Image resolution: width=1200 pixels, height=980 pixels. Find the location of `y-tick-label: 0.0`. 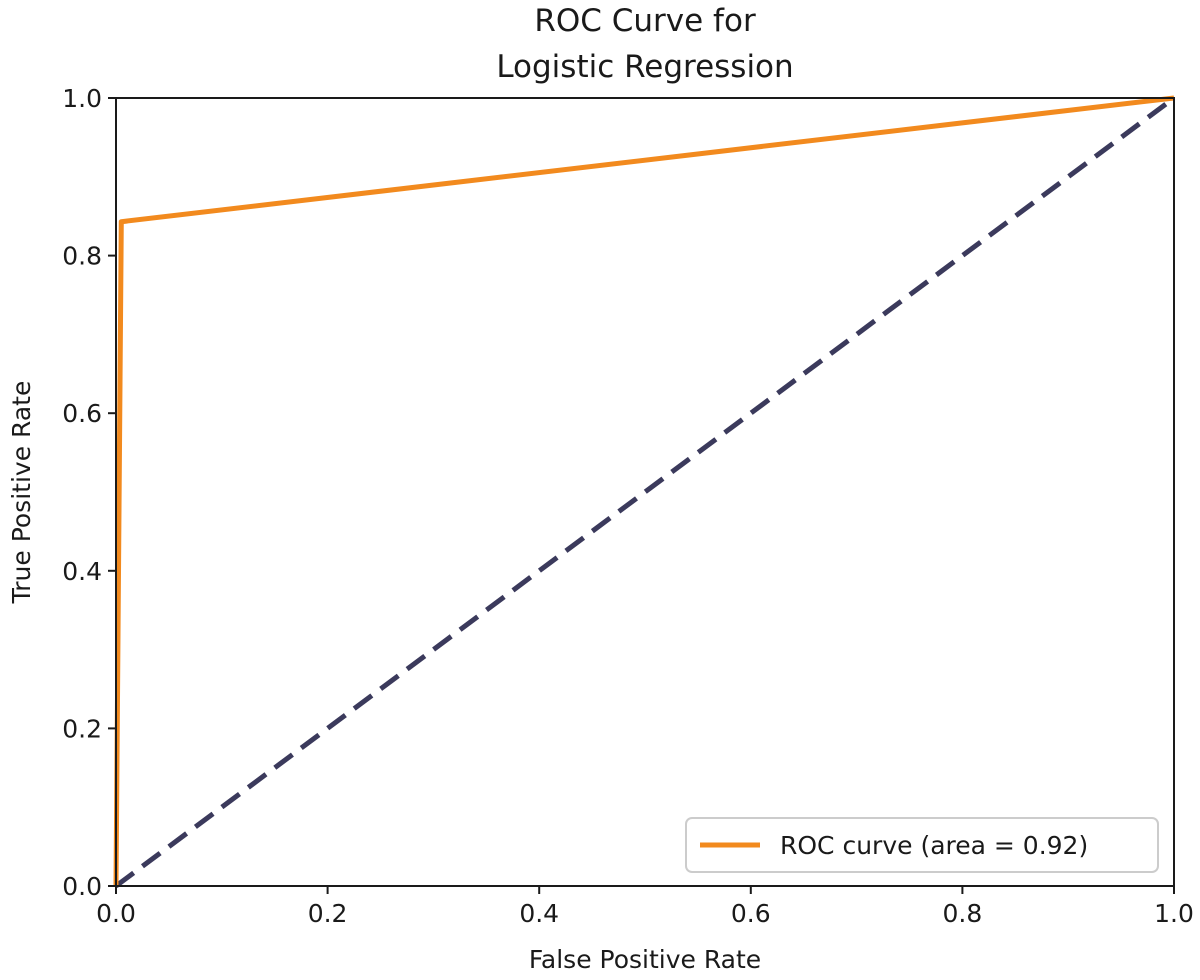

y-tick-label: 0.0 is located at coordinates (82, 886).